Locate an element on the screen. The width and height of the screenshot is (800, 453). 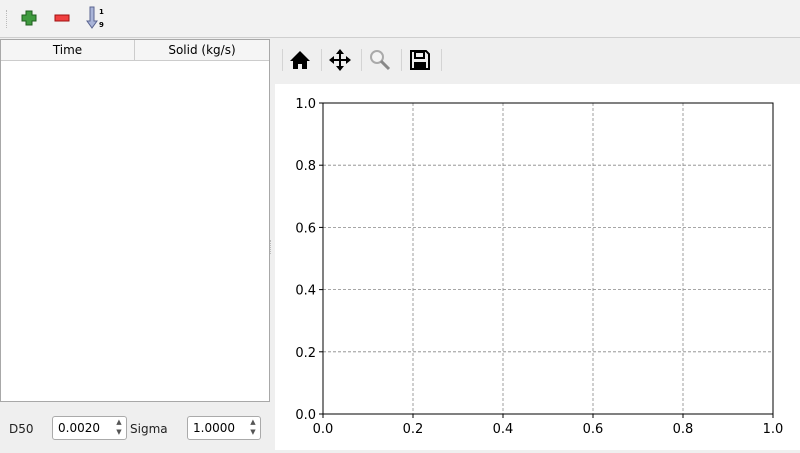
y-tick-label: 0.4 is located at coordinates (305, 291).